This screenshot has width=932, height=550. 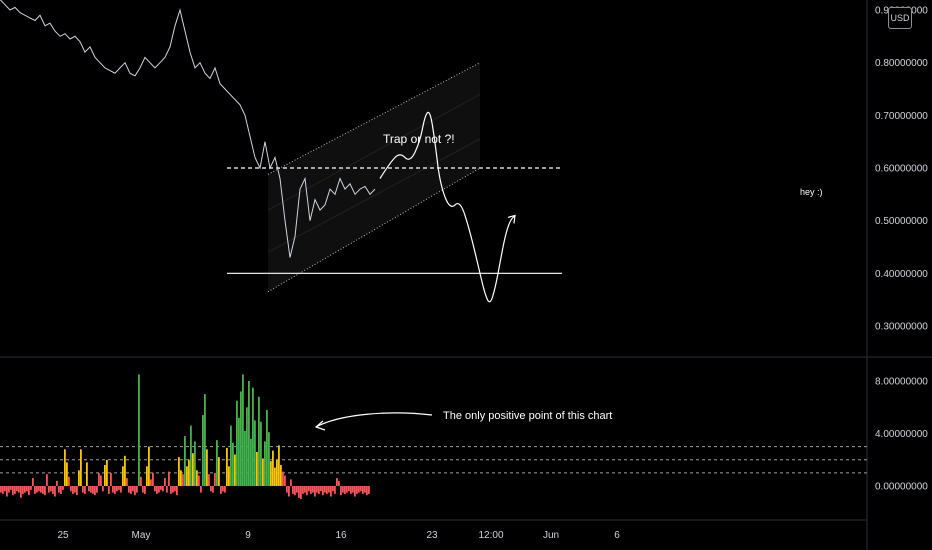 I want to click on time-tick-label: 12:00, so click(x=490, y=535).